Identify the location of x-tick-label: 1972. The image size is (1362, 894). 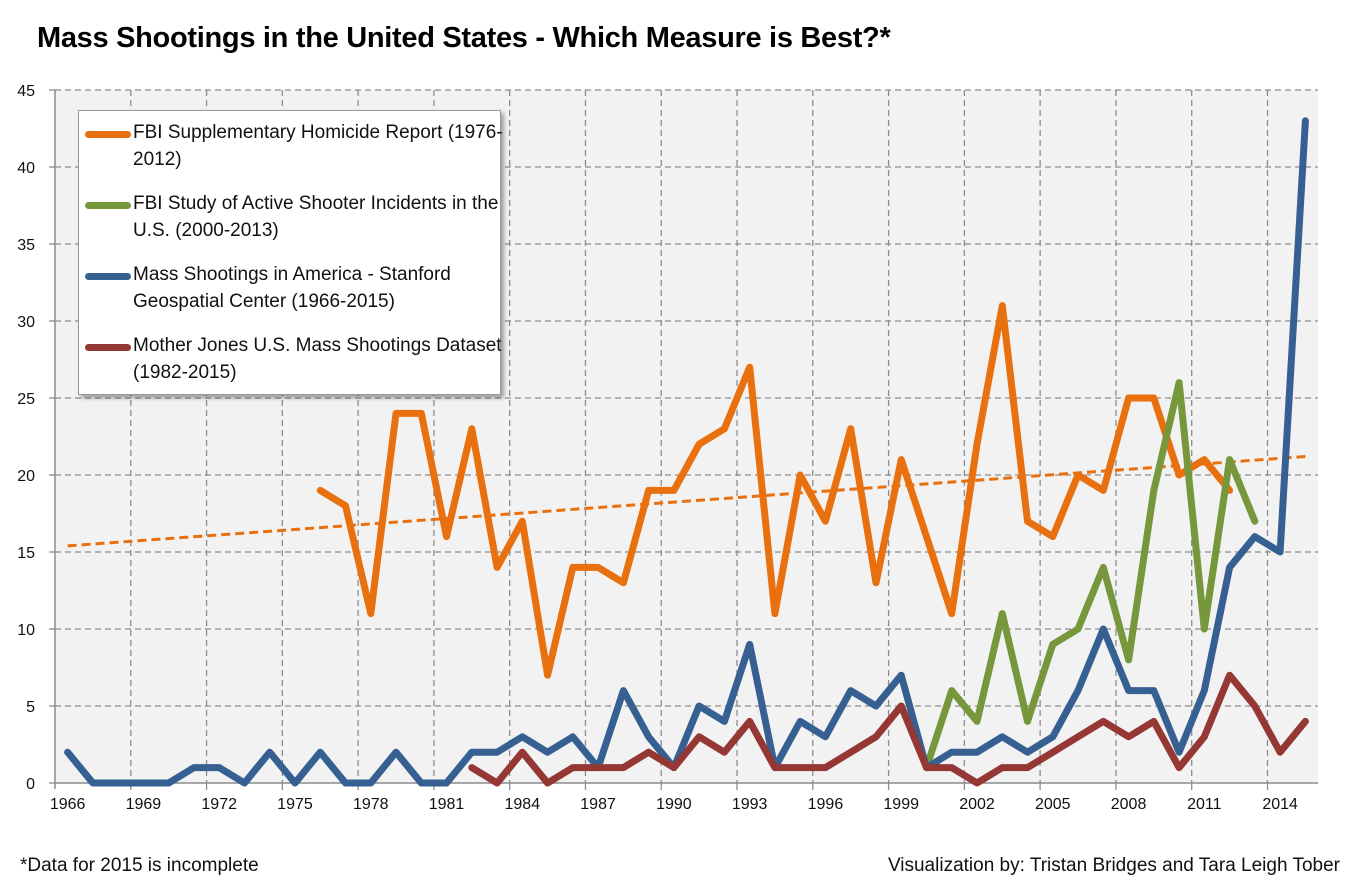
(219, 804).